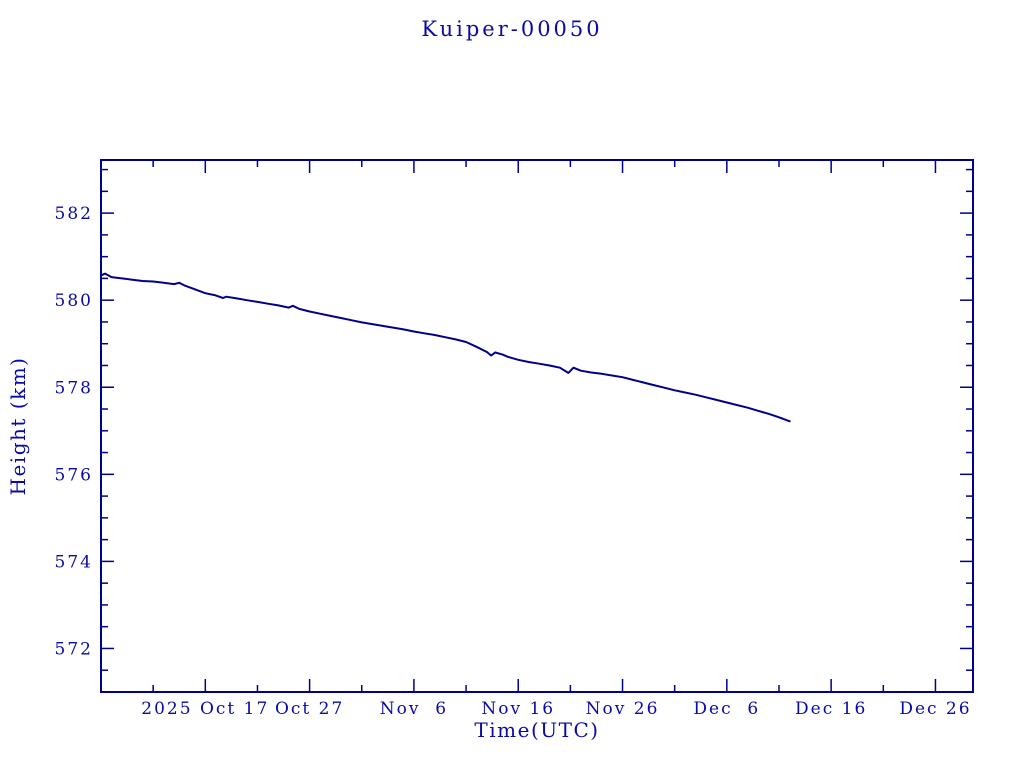 Image resolution: width=1024 pixels, height=768 pixels. Describe the element at coordinates (935, 709) in the screenshot. I see `x-tick-label: Dec 26` at that location.